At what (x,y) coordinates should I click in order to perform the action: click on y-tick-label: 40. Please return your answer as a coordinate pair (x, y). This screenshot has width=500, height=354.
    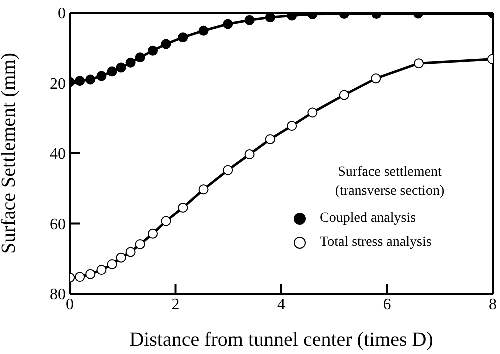
    Looking at the image, I should click on (58, 155).